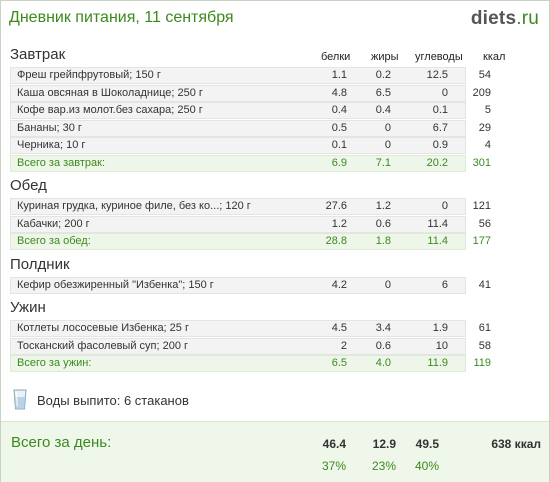  I want to click on value-carbs: 11.9, so click(437, 363).